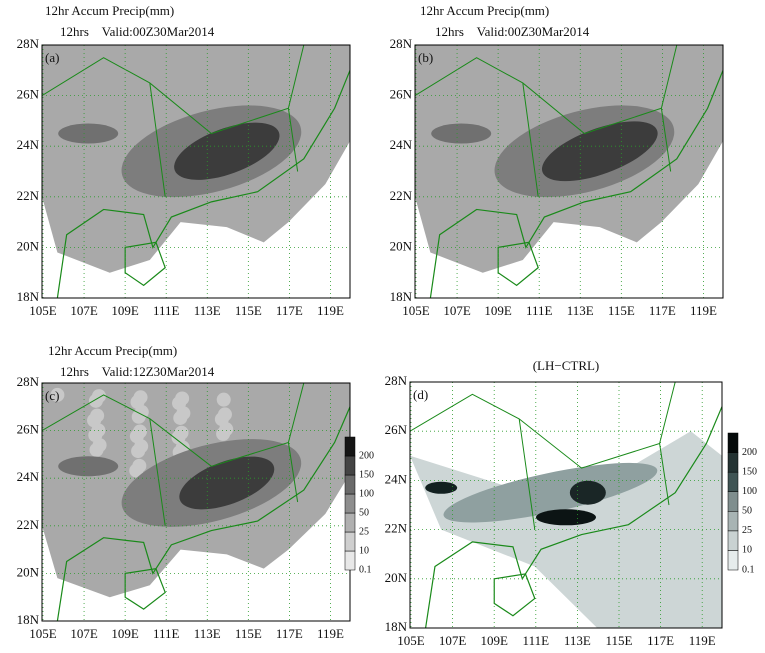  What do you see at coordinates (425, 57) in the screenshot?
I see `panel-label: (b)` at bounding box center [425, 57].